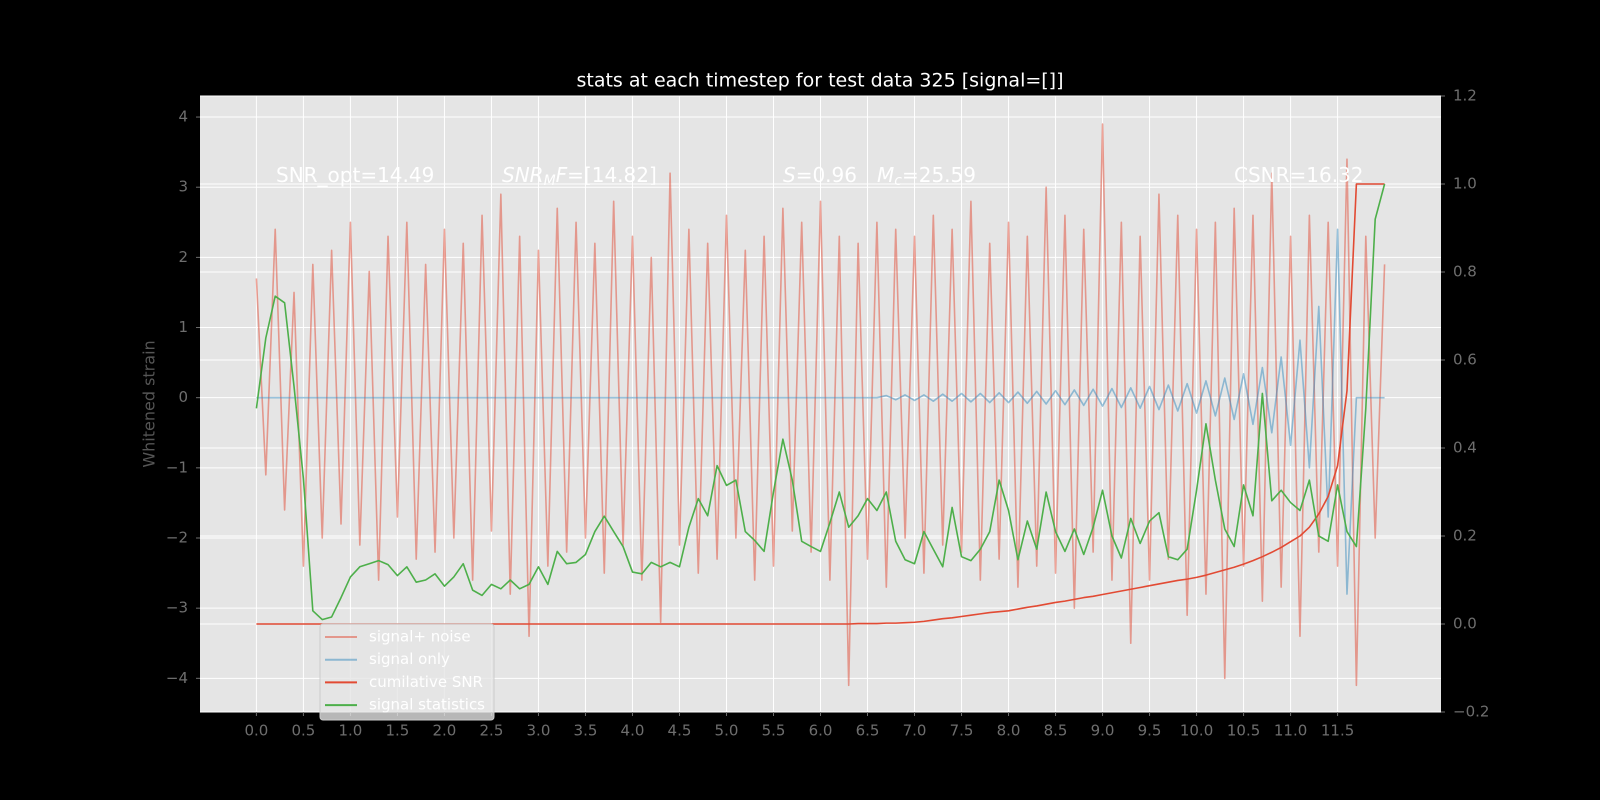 This screenshot has height=800, width=1600. I want to click on annotation-part: c, so click(898, 181).